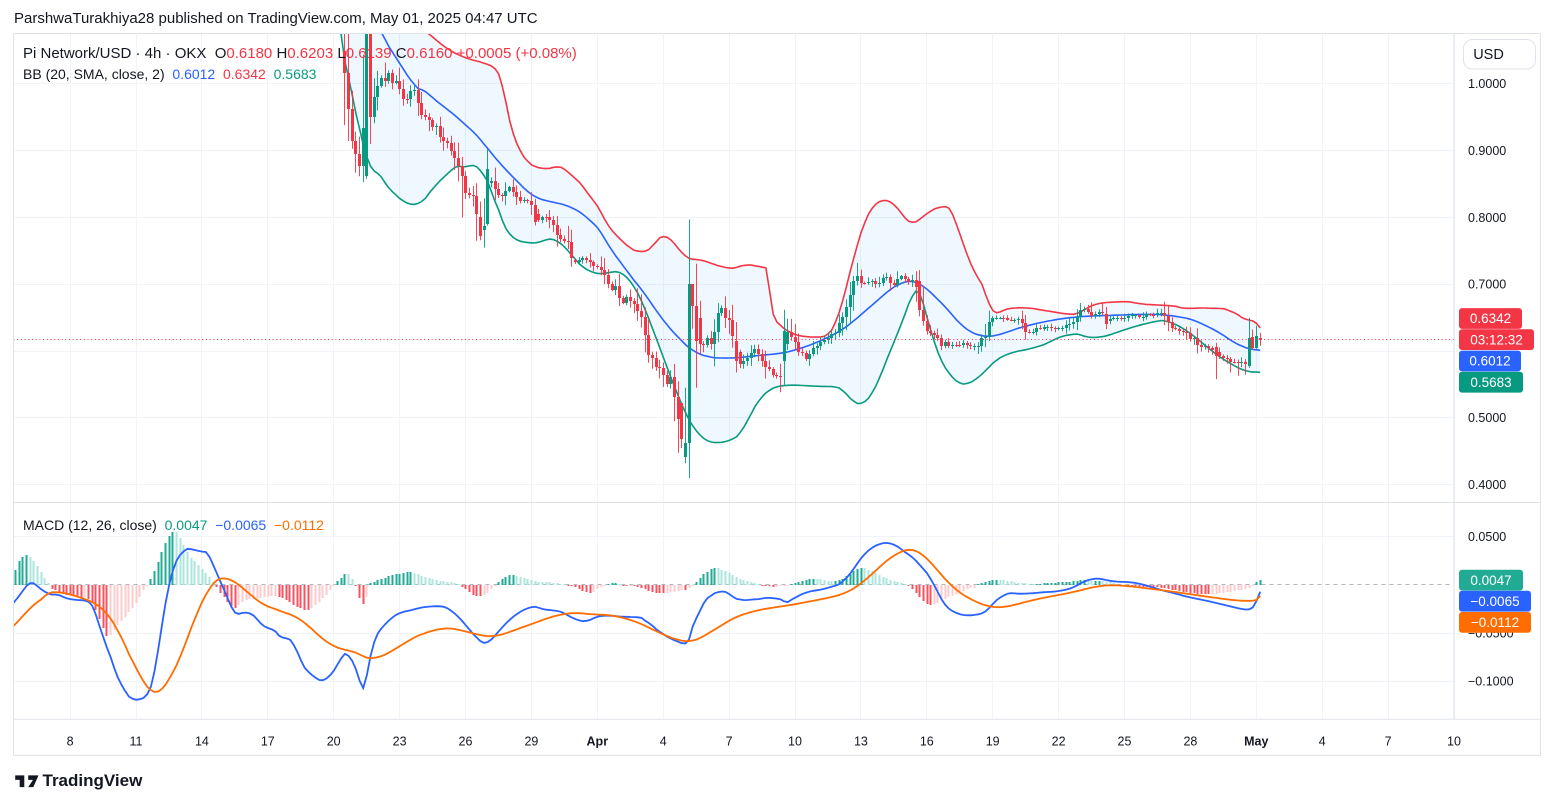 This screenshot has width=1553, height=803. What do you see at coordinates (202, 742) in the screenshot?
I see `svg-text: 14` at bounding box center [202, 742].